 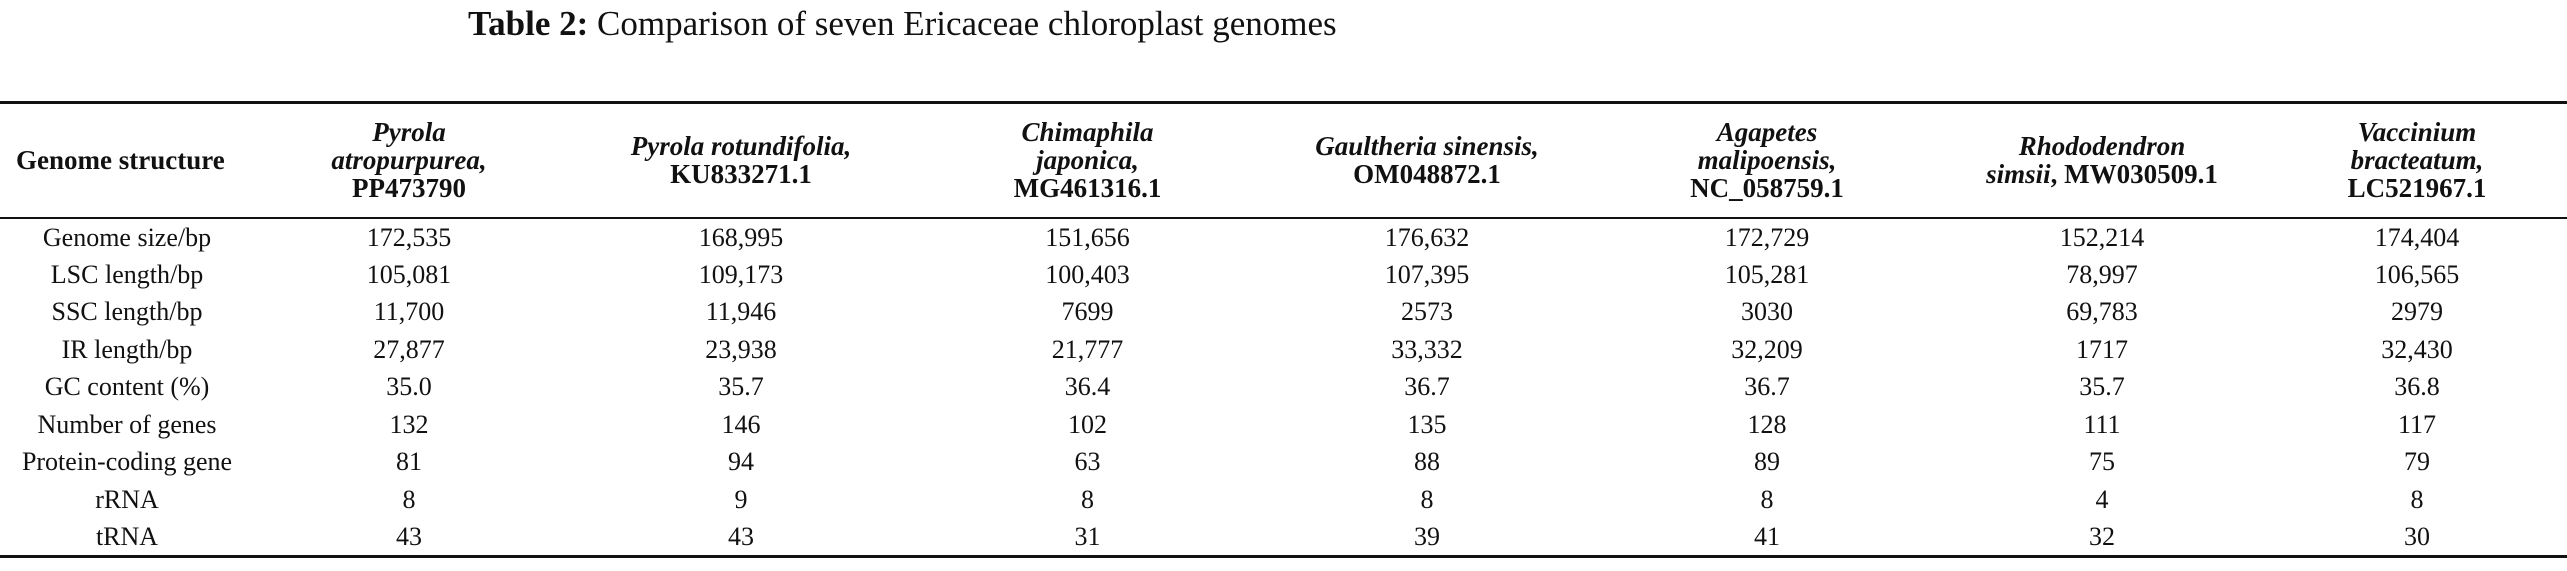 I want to click on table-cell: 135, so click(x=1427, y=424).